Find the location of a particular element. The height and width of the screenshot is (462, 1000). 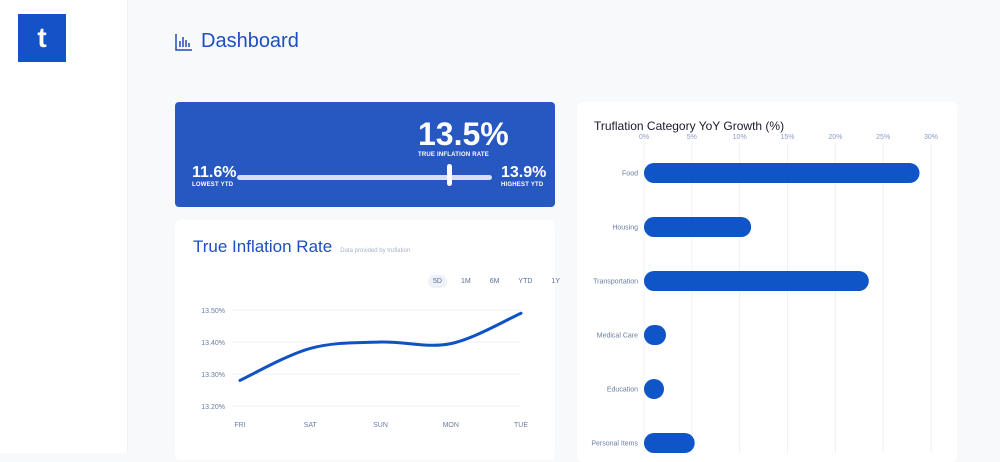

current-rate: 13.5% is located at coordinates (463, 134).